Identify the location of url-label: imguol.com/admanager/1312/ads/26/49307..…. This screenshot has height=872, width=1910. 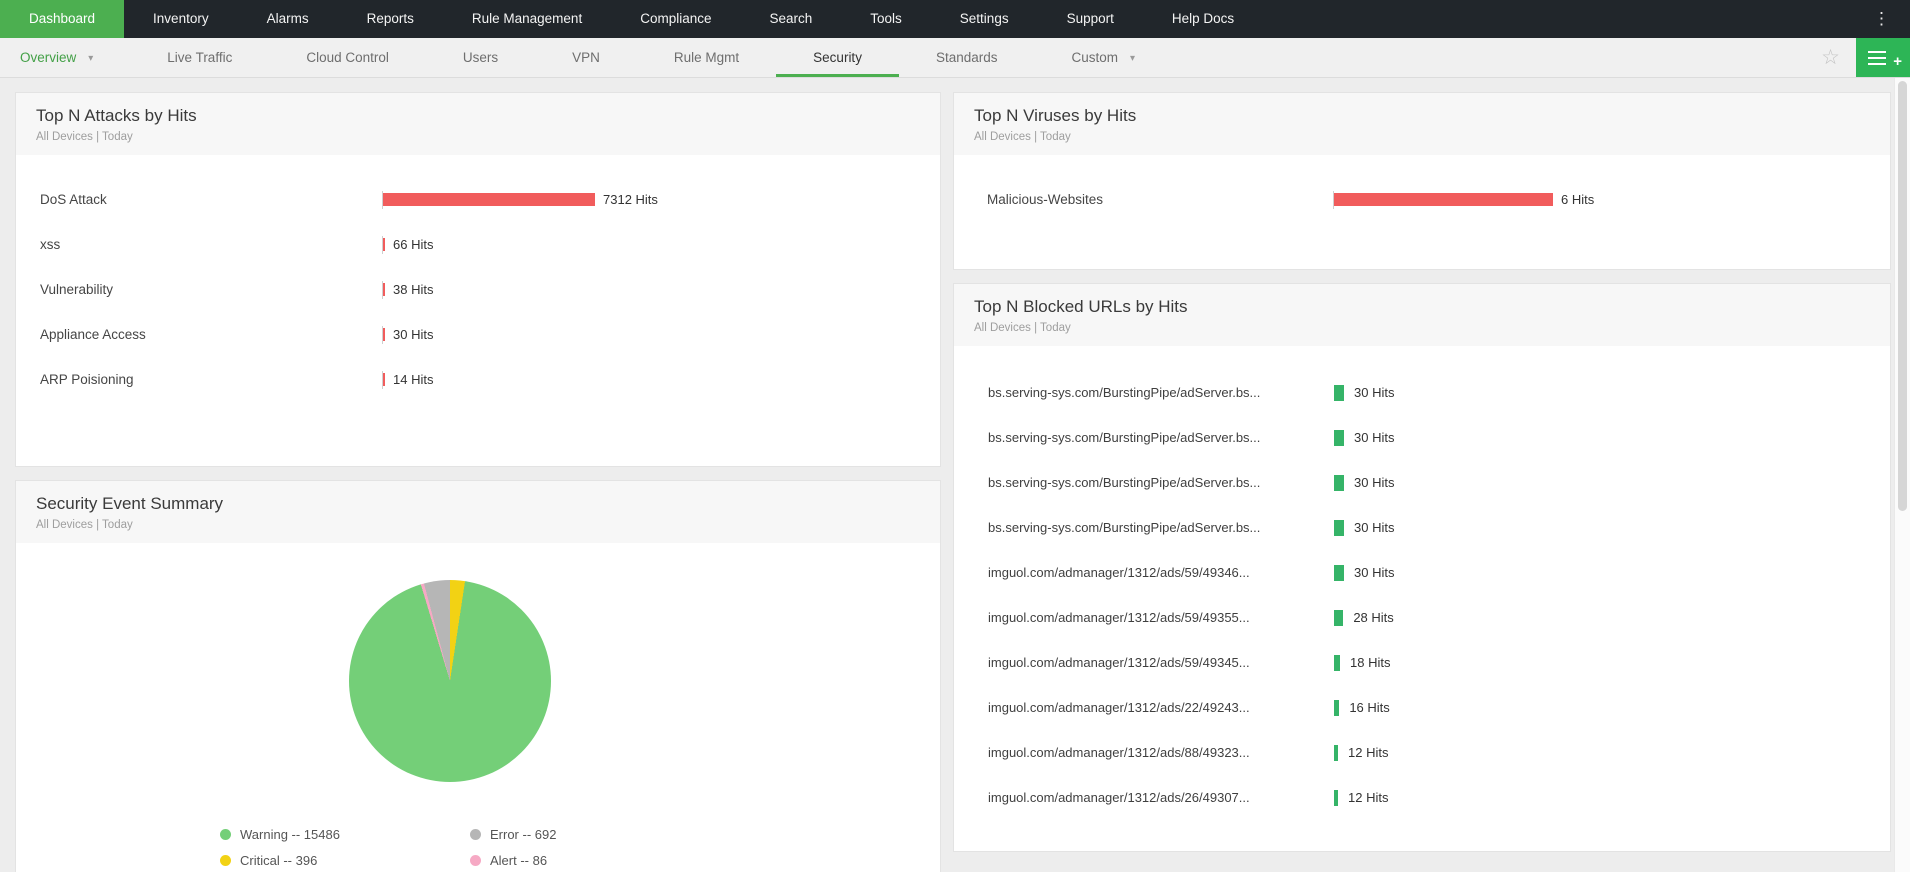
(1119, 797).